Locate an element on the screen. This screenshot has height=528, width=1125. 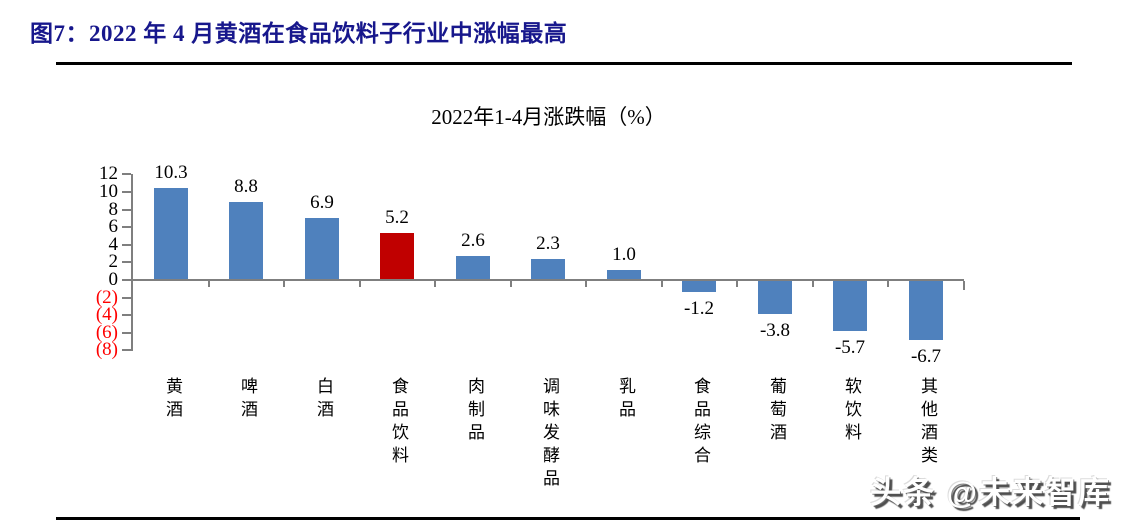
category-label: 调味发酵品 is located at coordinates (549, 434).